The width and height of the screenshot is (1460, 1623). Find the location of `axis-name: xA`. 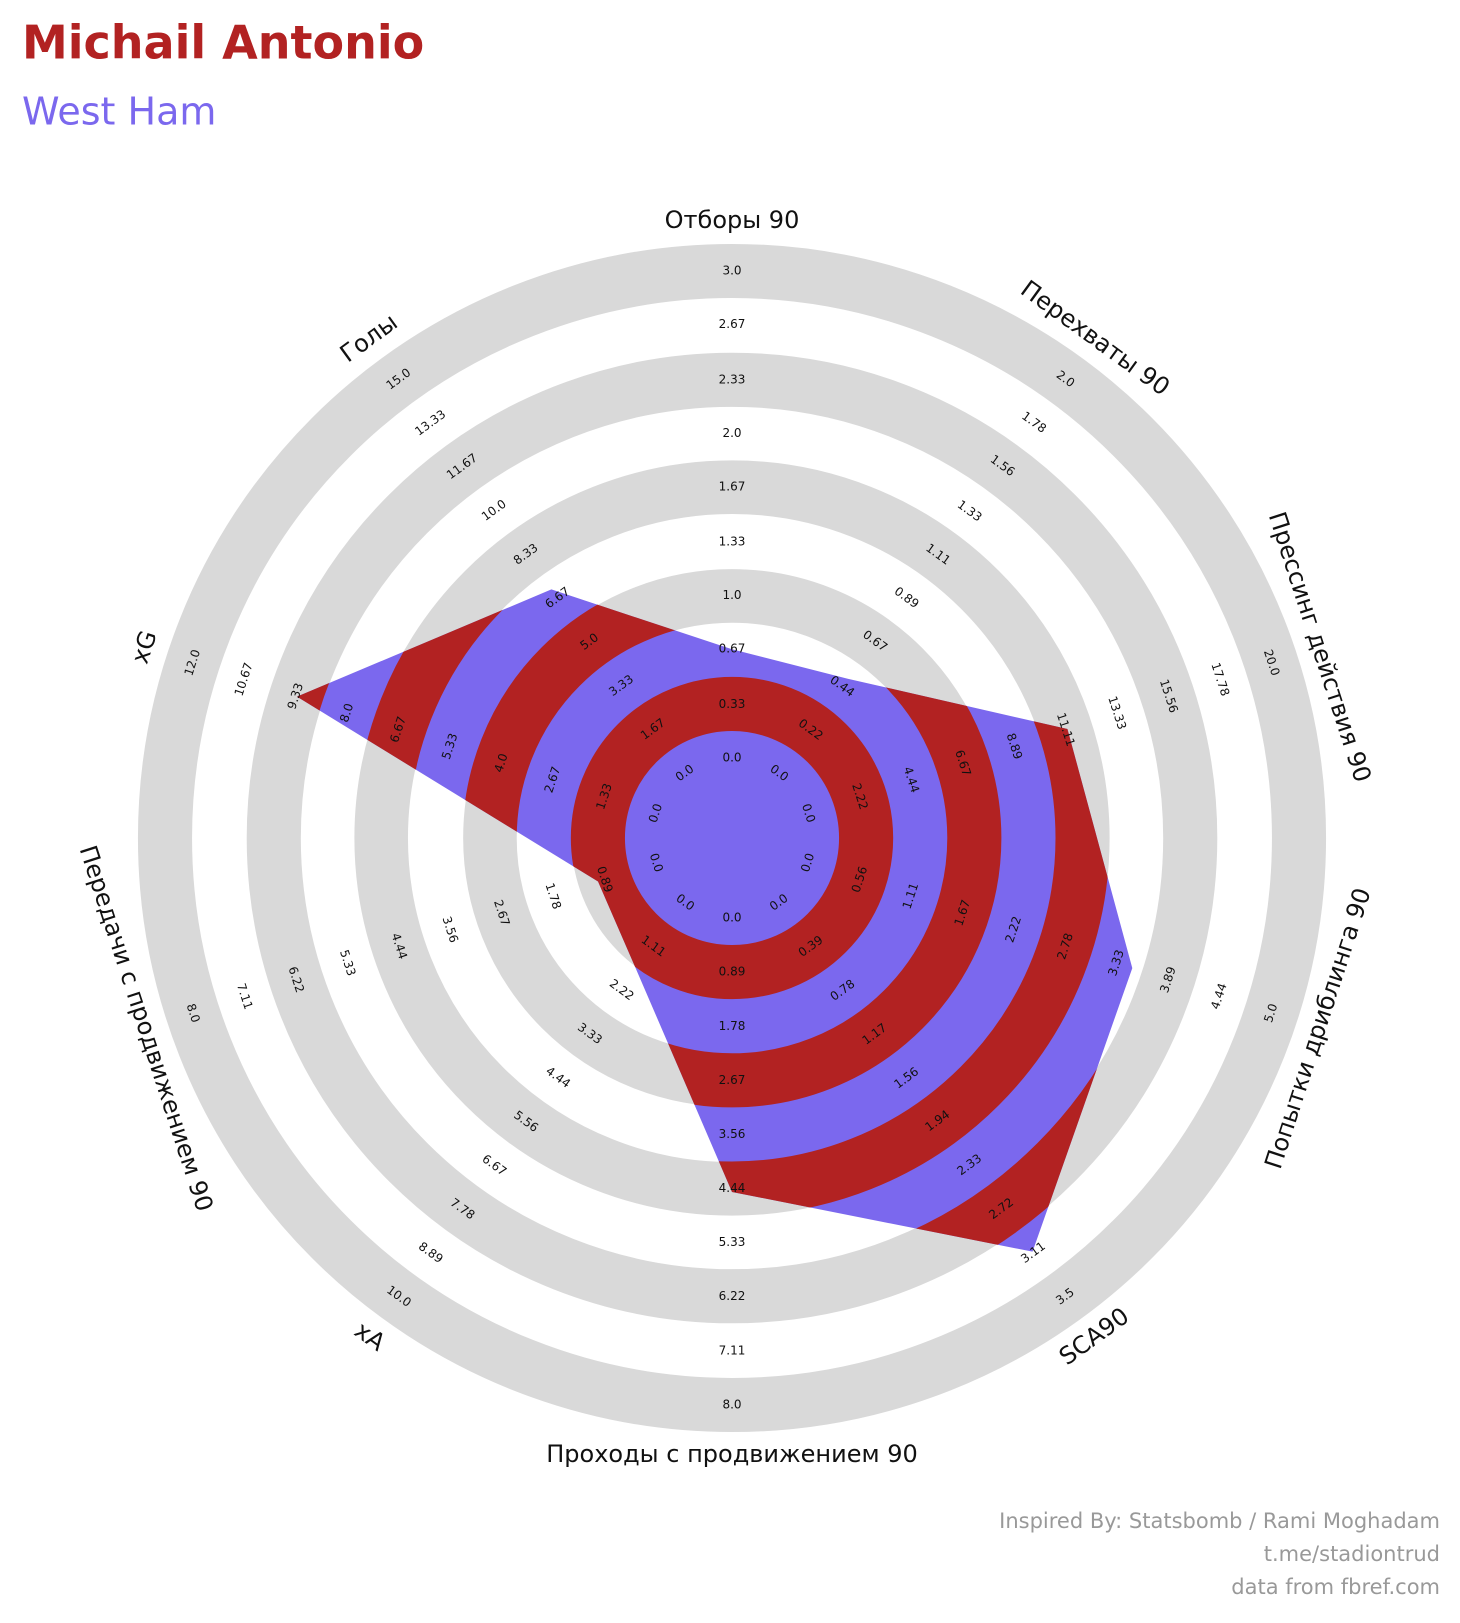

axis-name: xA is located at coordinates (370, 1336).